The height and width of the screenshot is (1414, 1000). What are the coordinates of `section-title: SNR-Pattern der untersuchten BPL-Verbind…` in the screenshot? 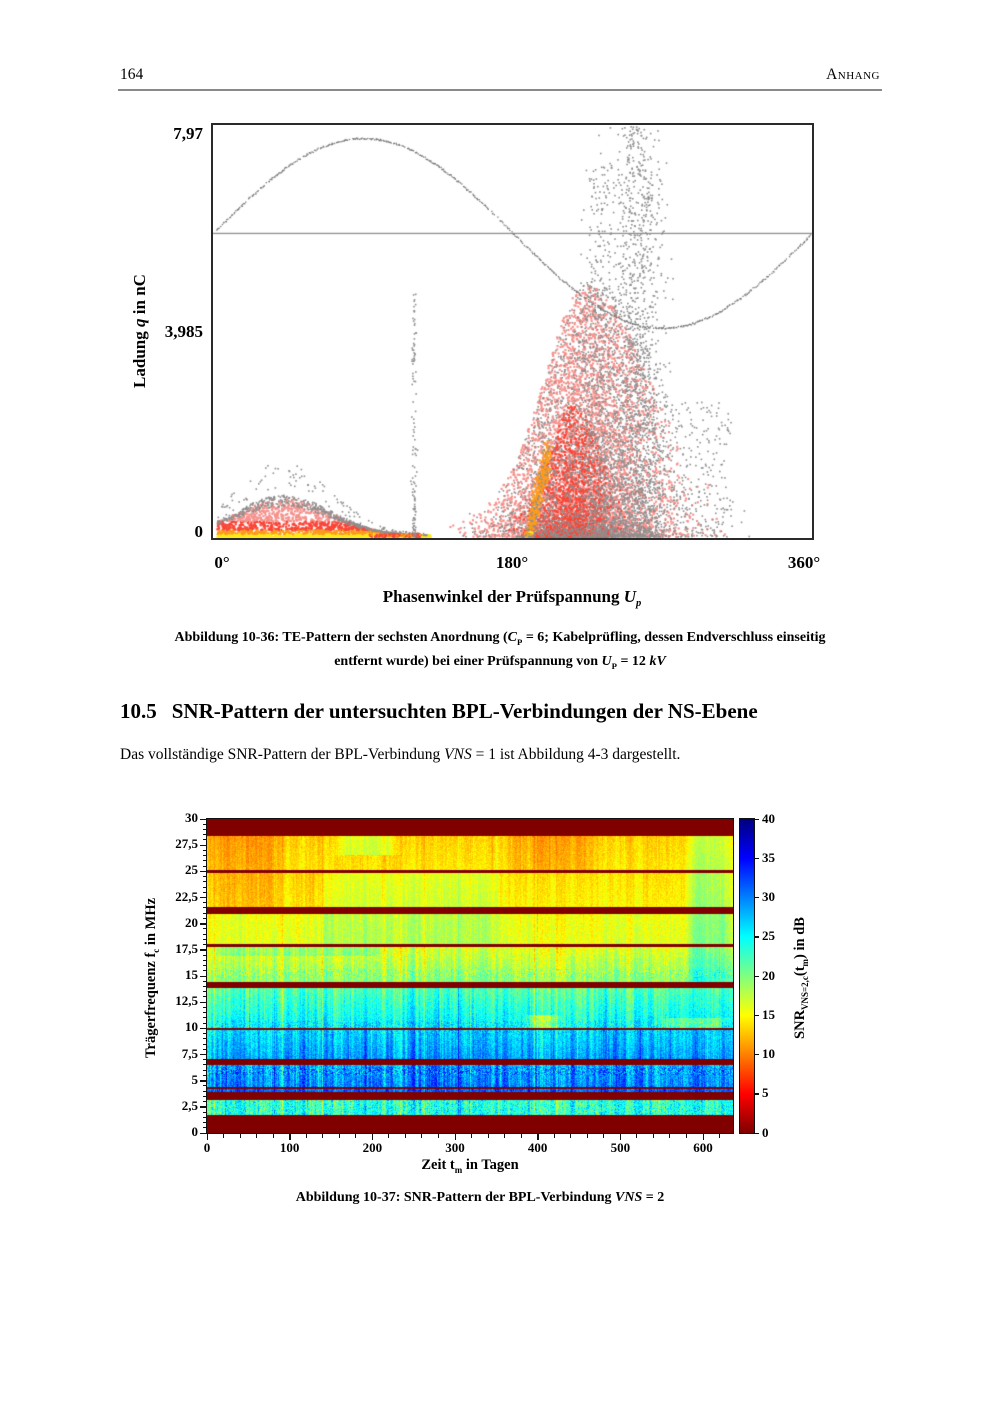 It's located at (464, 711).